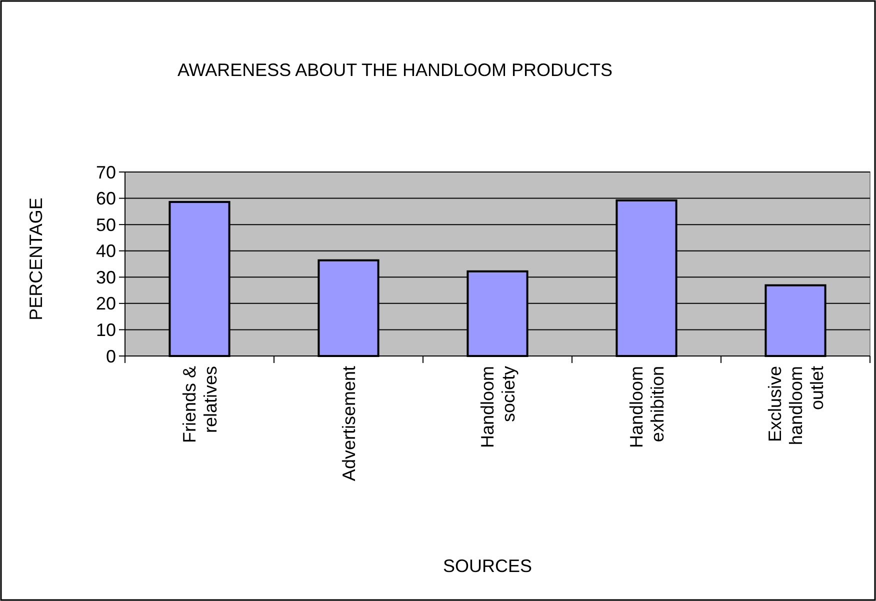 The height and width of the screenshot is (601, 876). Describe the element at coordinates (647, 407) in the screenshot. I see `x-tick-label: Handloom exhibition` at that location.